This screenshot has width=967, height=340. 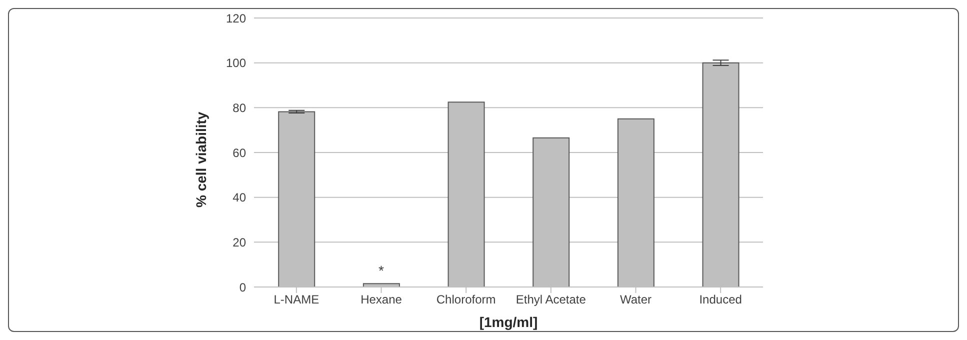 What do you see at coordinates (381, 270) in the screenshot?
I see `annotation: *` at bounding box center [381, 270].